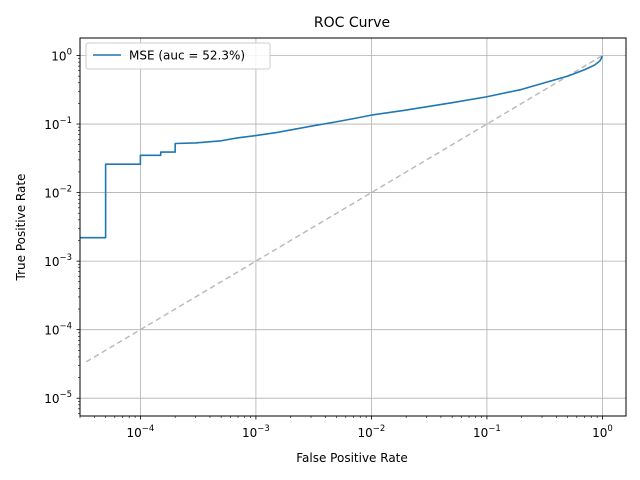 This screenshot has width=640, height=480. Describe the element at coordinates (61, 55) in the screenshot. I see `y-tick-label: 10⁰` at that location.